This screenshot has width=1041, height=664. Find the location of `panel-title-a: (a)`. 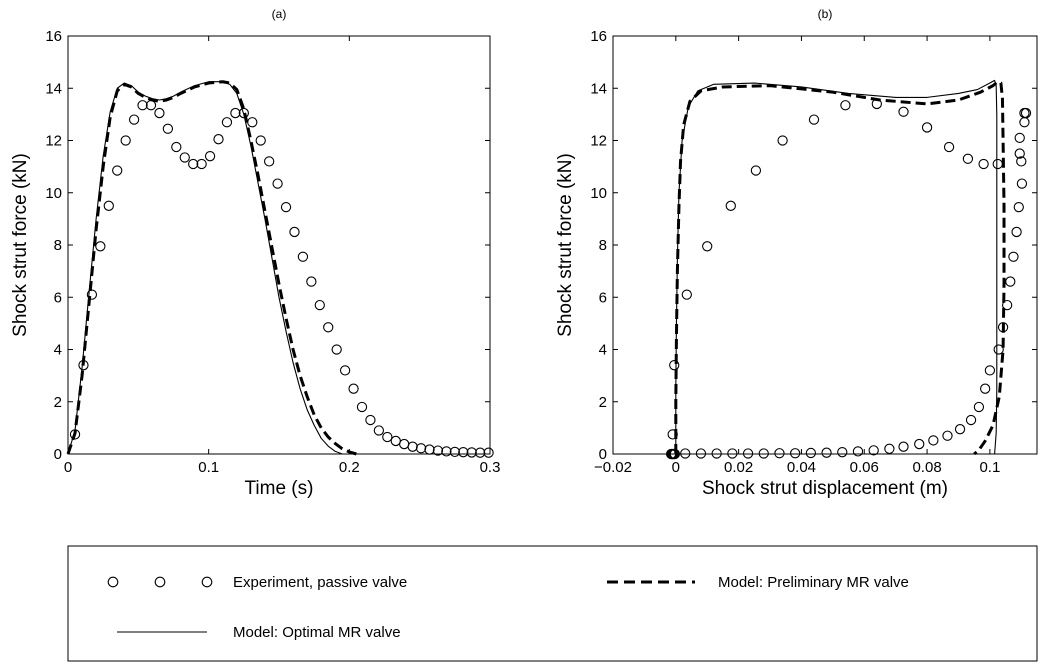

panel-title-a: (a) is located at coordinates (279, 14).